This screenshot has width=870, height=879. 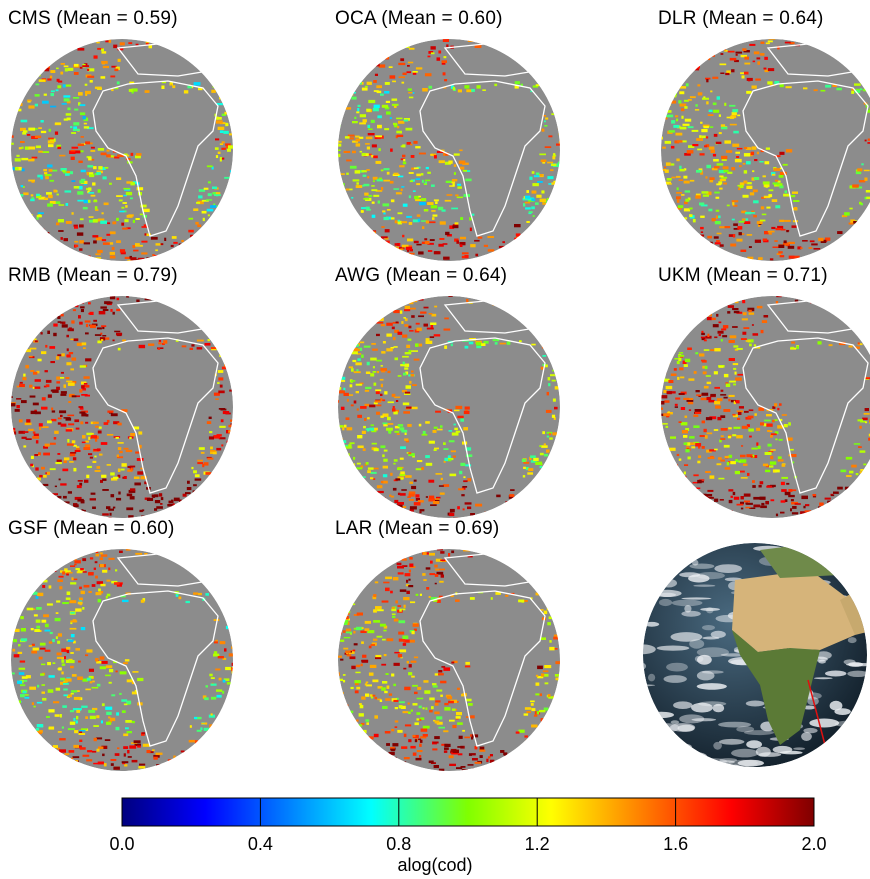 What do you see at coordinates (421, 275) in the screenshot?
I see `panel-title: AWG (Mean = 0.64)` at bounding box center [421, 275].